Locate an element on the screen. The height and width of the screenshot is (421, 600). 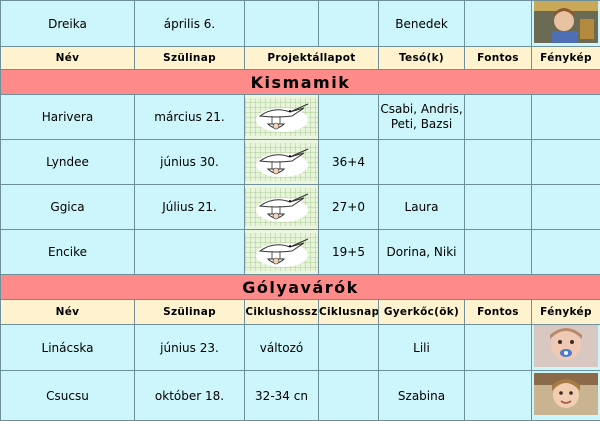
table-row: Dreika április 6. Benedek is located at coordinates (300, 24).